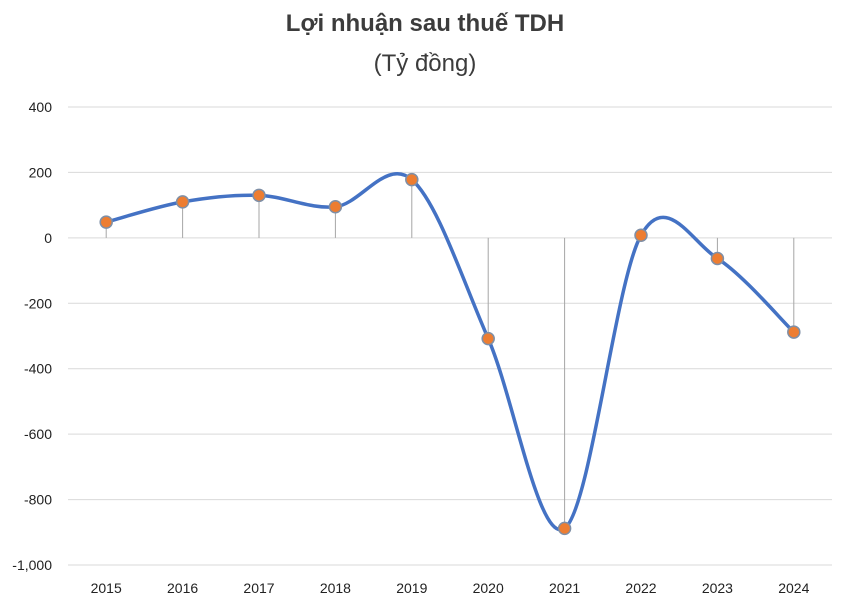 Image resolution: width=850 pixels, height=604 pixels. I want to click on x-tick-label: 2022, so click(640, 588).